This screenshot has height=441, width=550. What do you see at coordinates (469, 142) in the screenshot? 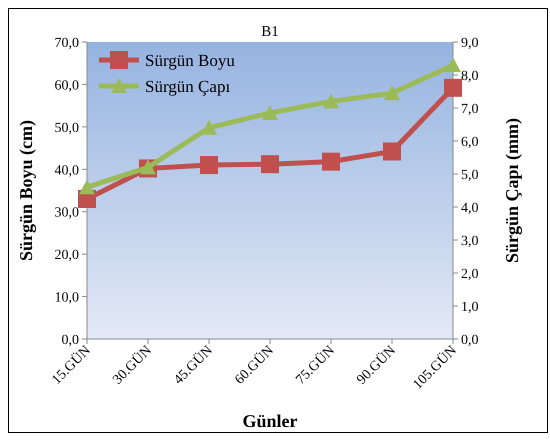
I see `y2-tick-label: 6,0` at bounding box center [469, 142].